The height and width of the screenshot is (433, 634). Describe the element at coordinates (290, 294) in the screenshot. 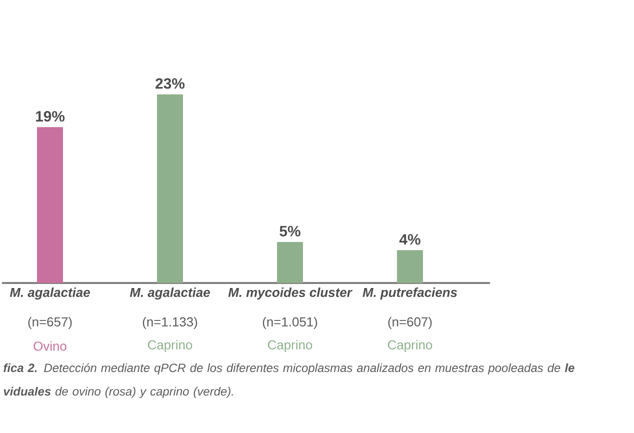

I see `x-tick-label: M. mycoides cluster` at that location.